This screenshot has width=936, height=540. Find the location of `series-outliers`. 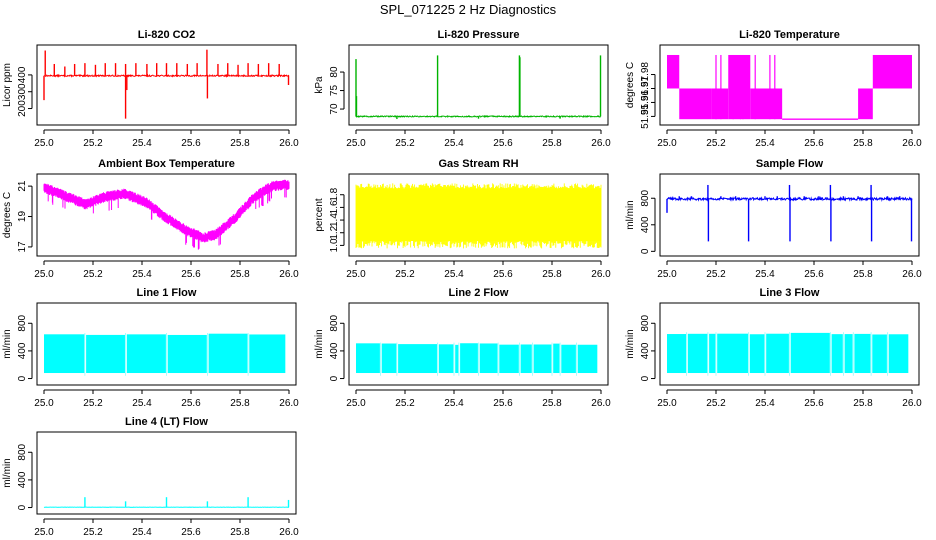

series-outliers is located at coordinates (478, 216).